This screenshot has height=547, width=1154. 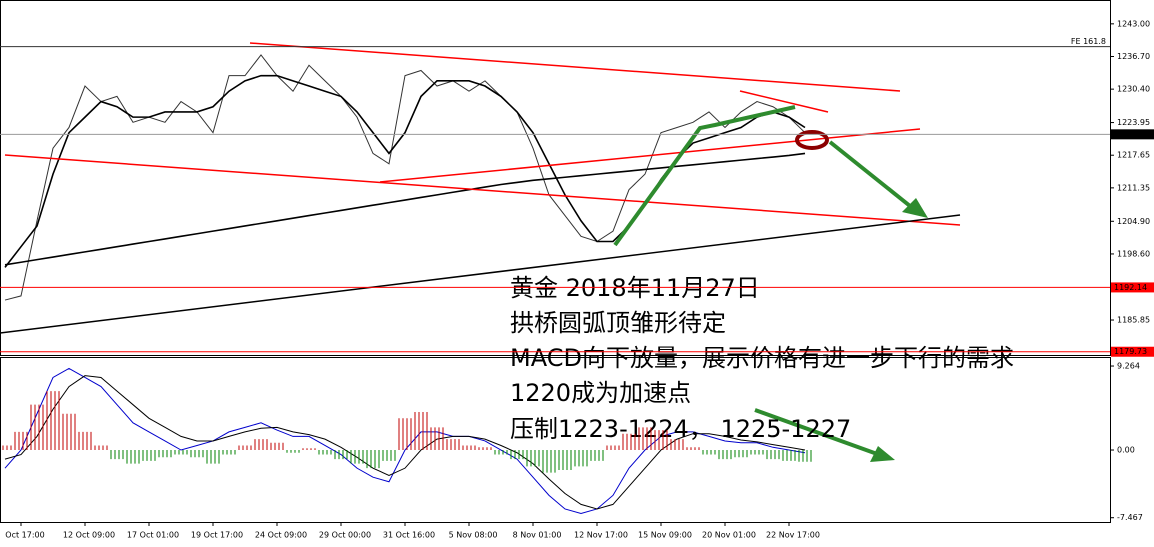 I want to click on annotation: 黄金 2018年11月27日, so click(x=635, y=288).